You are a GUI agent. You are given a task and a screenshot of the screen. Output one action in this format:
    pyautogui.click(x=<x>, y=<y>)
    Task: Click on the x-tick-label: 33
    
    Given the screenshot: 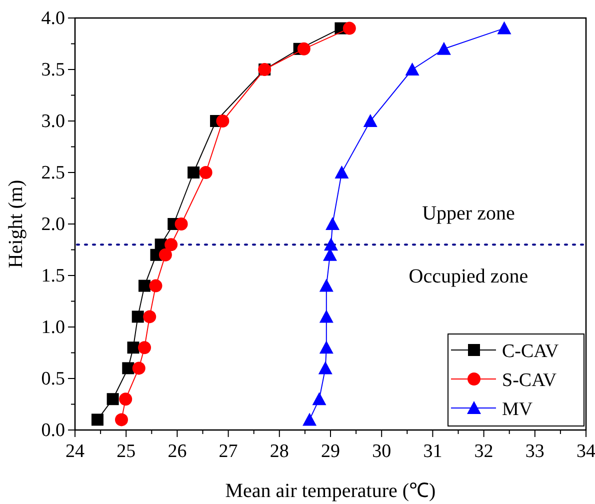 What is the action you would take?
    pyautogui.click(x=534, y=451)
    